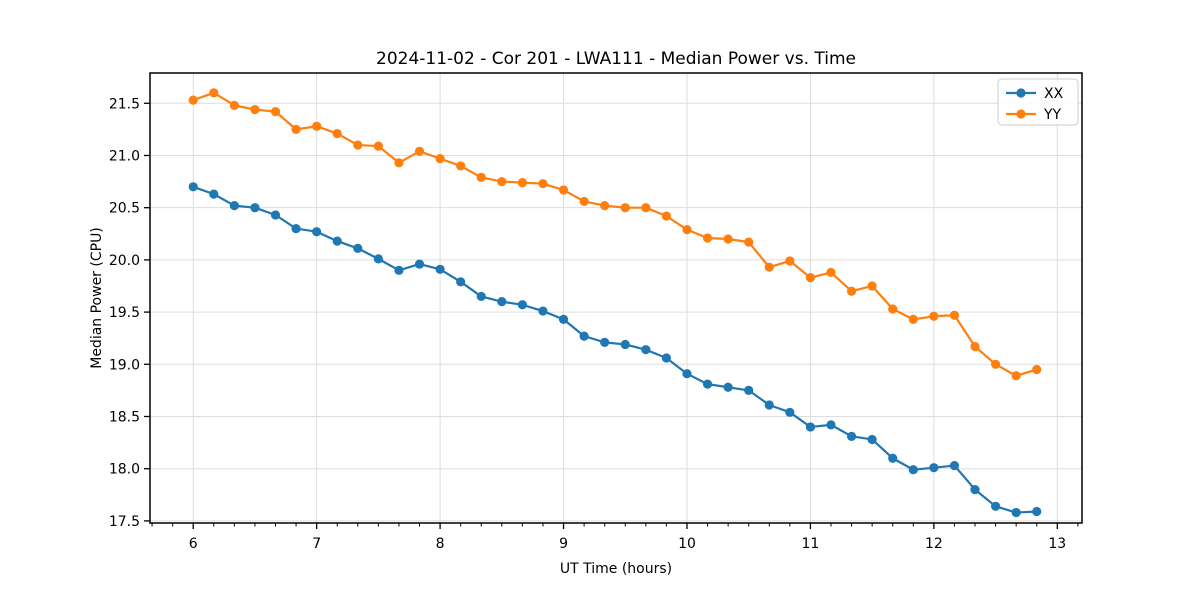 The image size is (1200, 604). Describe the element at coordinates (934, 544) in the screenshot. I see `x-tick-label: 12` at that location.